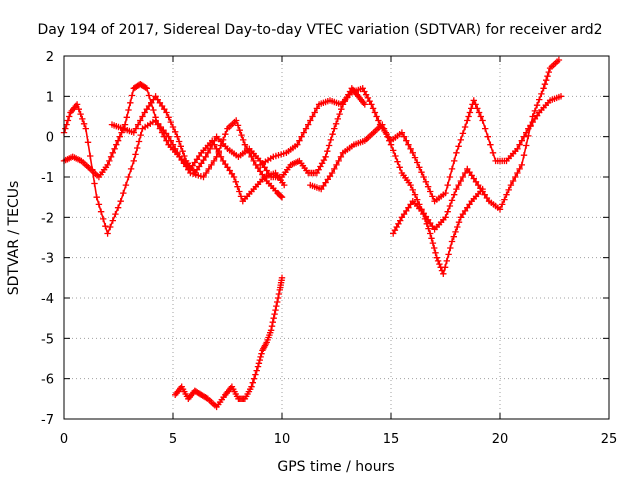 Image resolution: width=640 pixels, height=480 pixels. Describe the element at coordinates (47, 380) in the screenshot. I see `y-tick-label: -6` at that location.